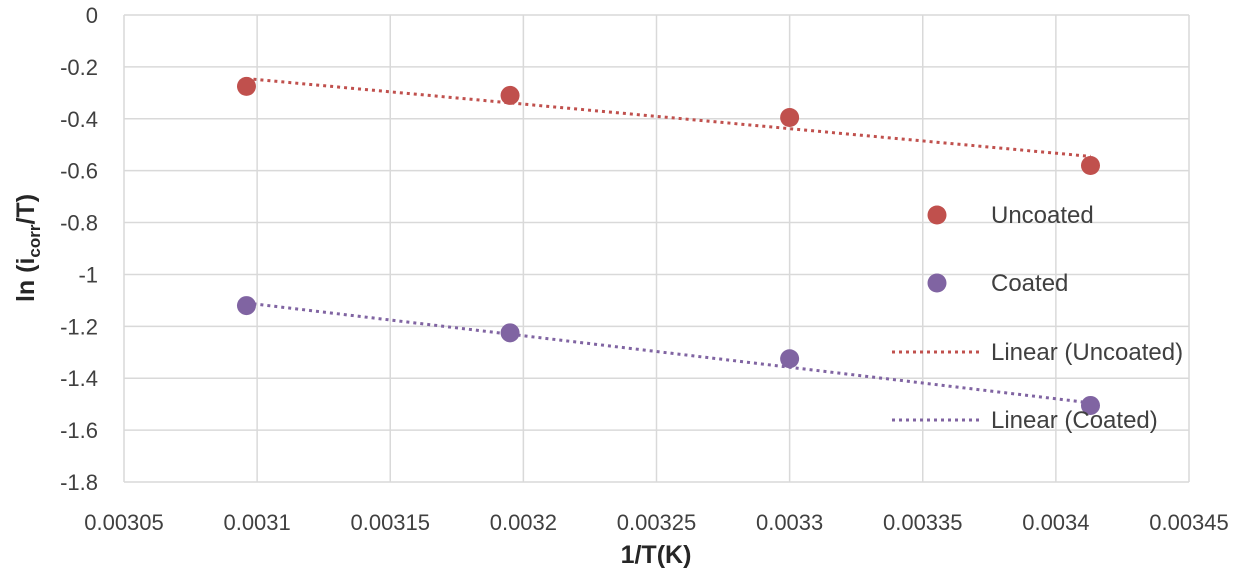 This screenshot has height=577, width=1245. I want to click on y-tick-label: 0, so click(92, 15).